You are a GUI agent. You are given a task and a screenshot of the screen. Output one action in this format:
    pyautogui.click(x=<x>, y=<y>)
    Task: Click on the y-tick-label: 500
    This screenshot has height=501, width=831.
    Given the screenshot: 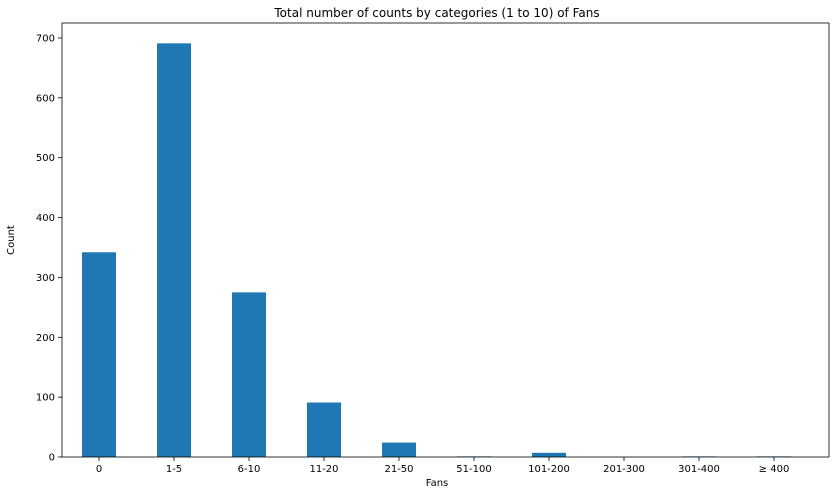 What is the action you would take?
    pyautogui.click(x=45, y=158)
    